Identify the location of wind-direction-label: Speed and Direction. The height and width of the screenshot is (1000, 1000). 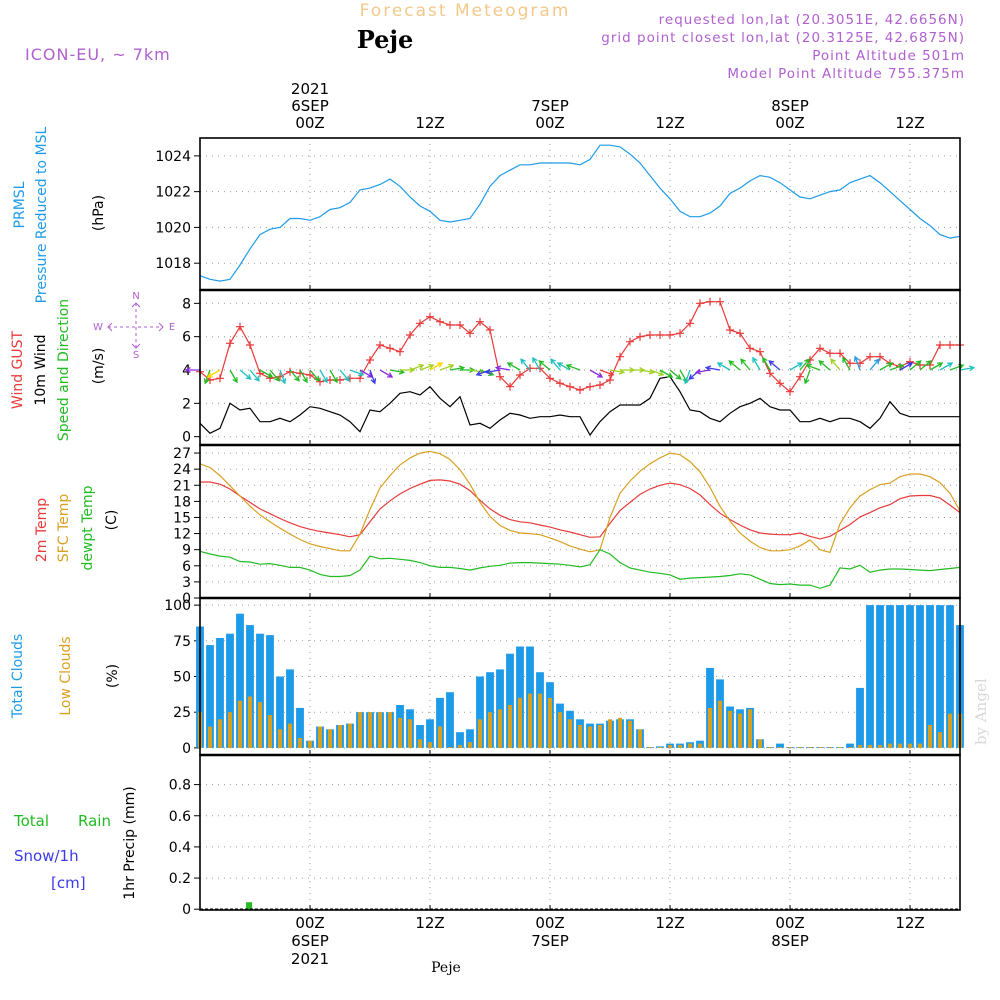
(64, 370).